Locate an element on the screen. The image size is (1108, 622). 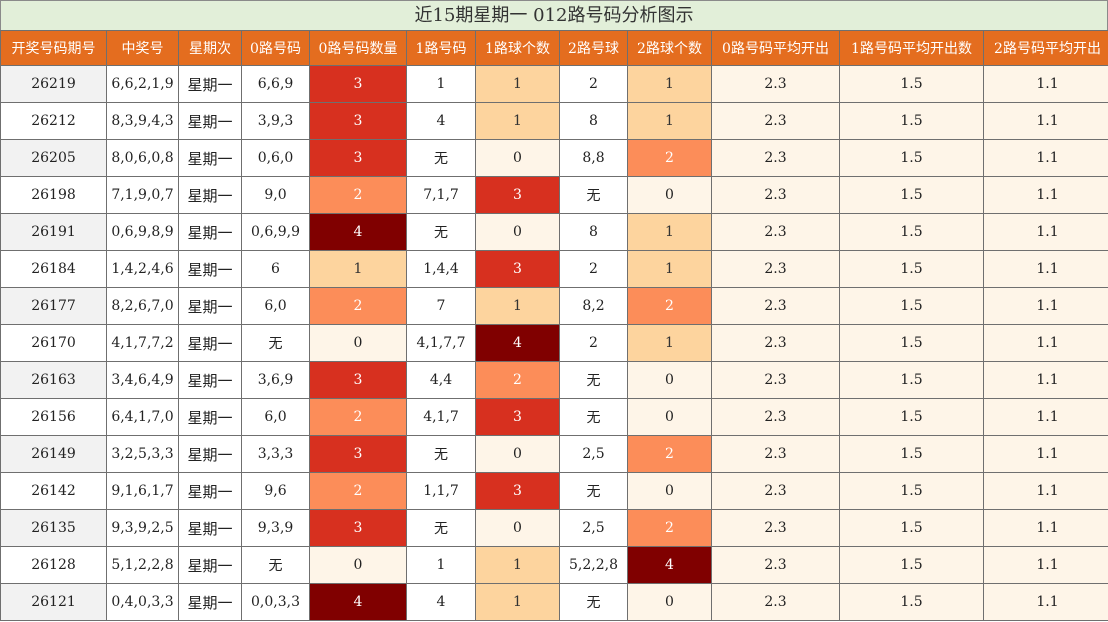
cell-issue: 26184 is located at coordinates (53, 269).